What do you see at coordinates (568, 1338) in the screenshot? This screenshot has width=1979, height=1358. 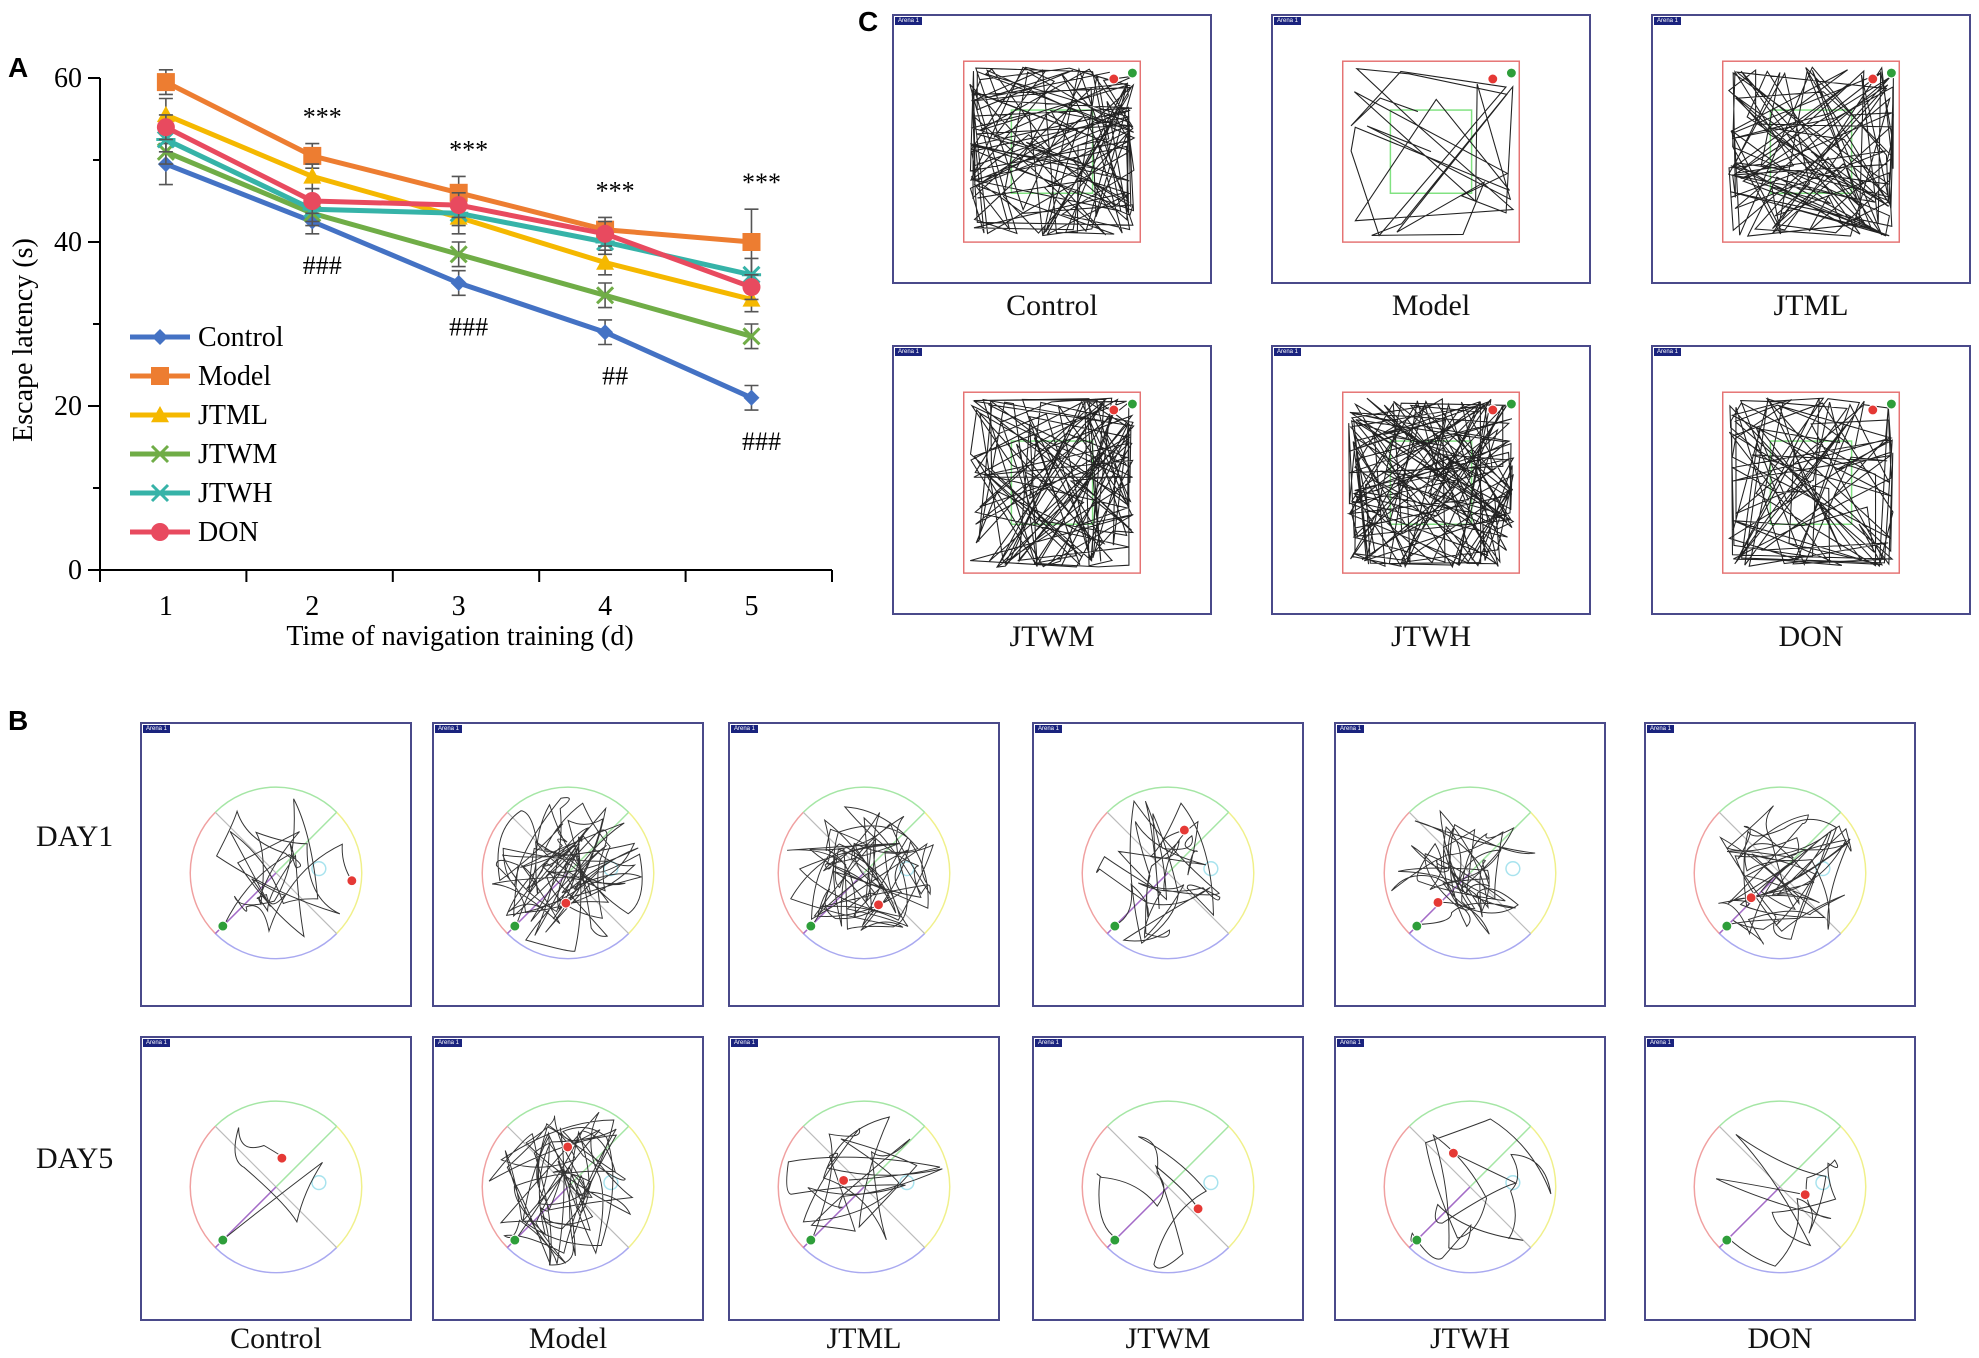 I see `panel-b-caption: Model` at bounding box center [568, 1338].